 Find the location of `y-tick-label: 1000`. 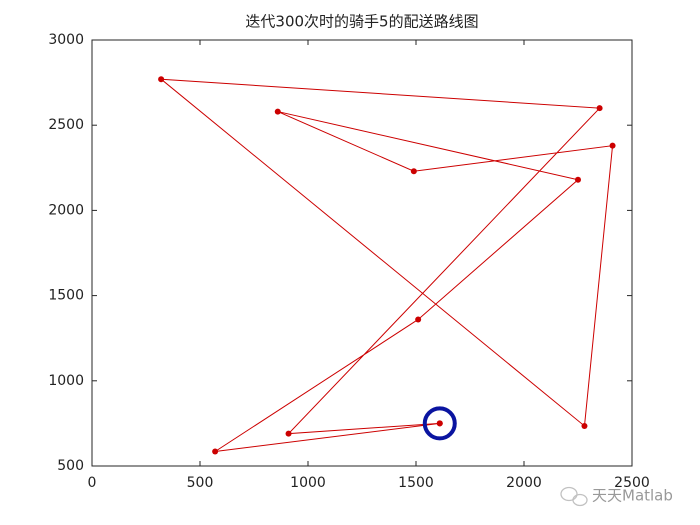

y-tick-label: 1000 is located at coordinates (66, 381).